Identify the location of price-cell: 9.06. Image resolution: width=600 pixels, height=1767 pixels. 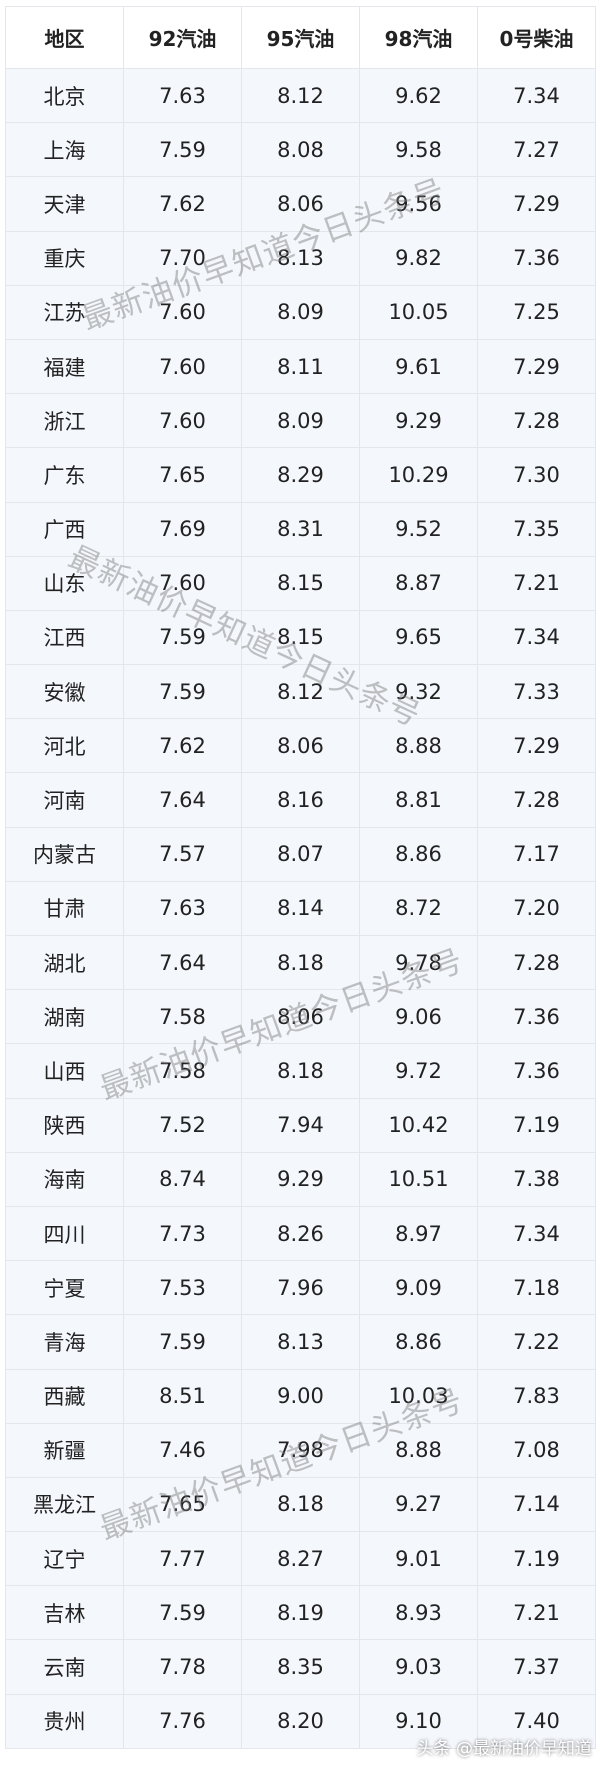
(418, 1017).